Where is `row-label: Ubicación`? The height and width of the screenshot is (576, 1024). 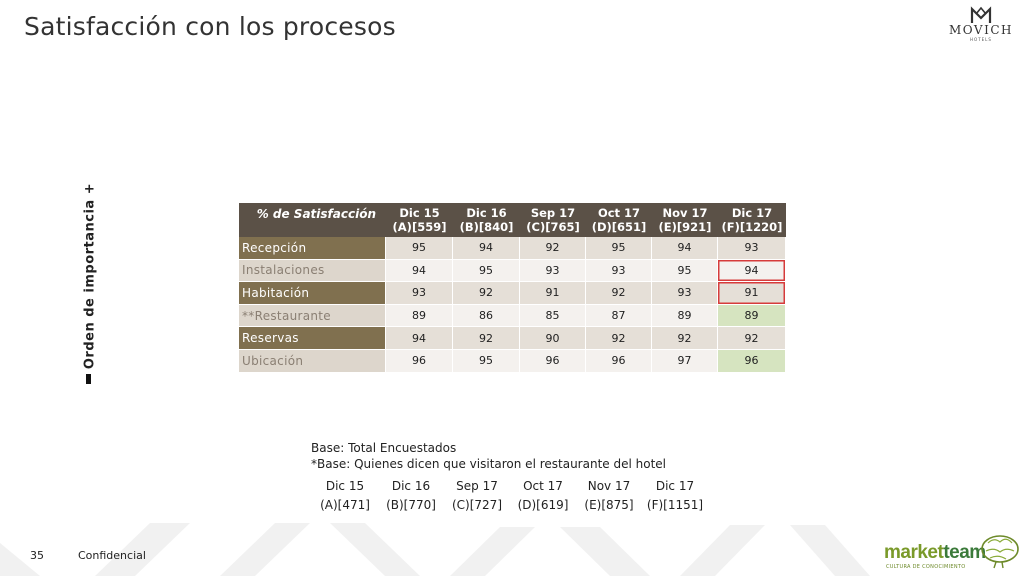 row-label: Ubicación is located at coordinates (312, 361).